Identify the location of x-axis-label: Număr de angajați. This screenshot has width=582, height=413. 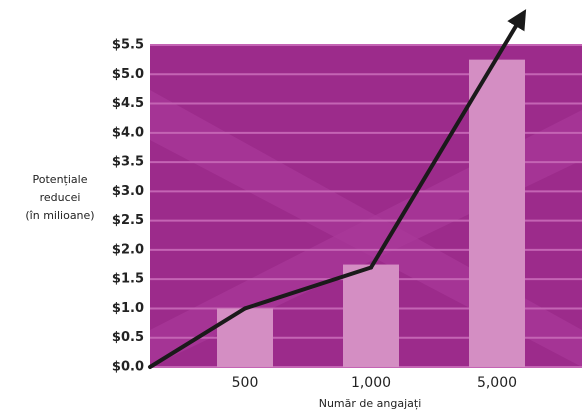
(370, 403).